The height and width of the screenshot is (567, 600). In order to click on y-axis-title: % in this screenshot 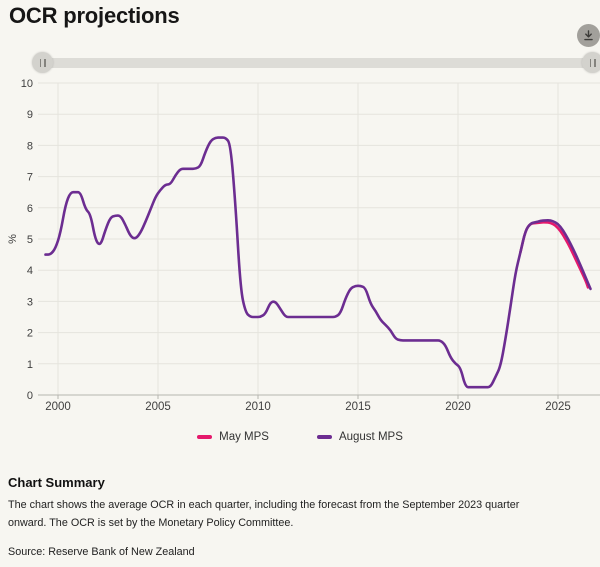, I will do `click(13, 239)`.